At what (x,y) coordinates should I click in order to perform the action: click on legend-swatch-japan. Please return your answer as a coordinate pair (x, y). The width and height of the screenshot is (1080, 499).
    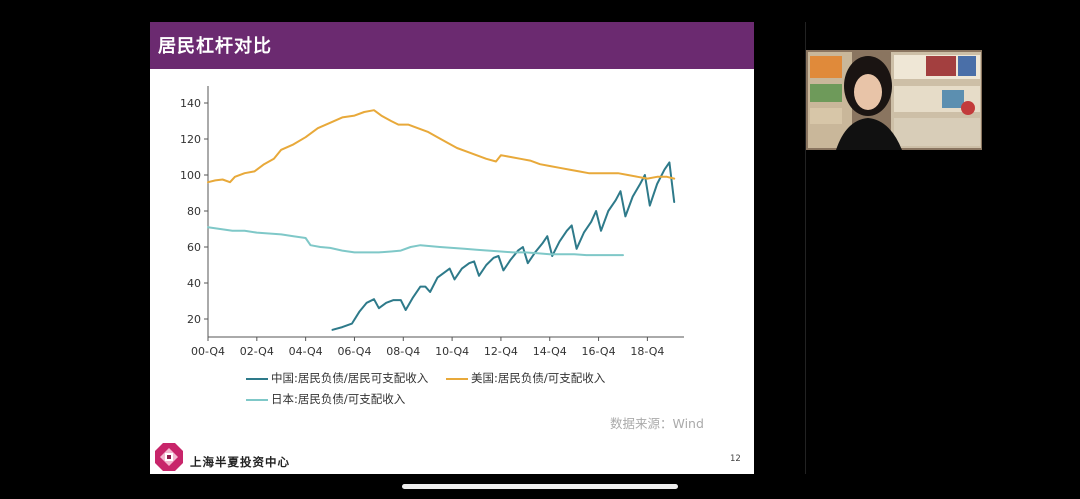
    Looking at the image, I should click on (257, 399).